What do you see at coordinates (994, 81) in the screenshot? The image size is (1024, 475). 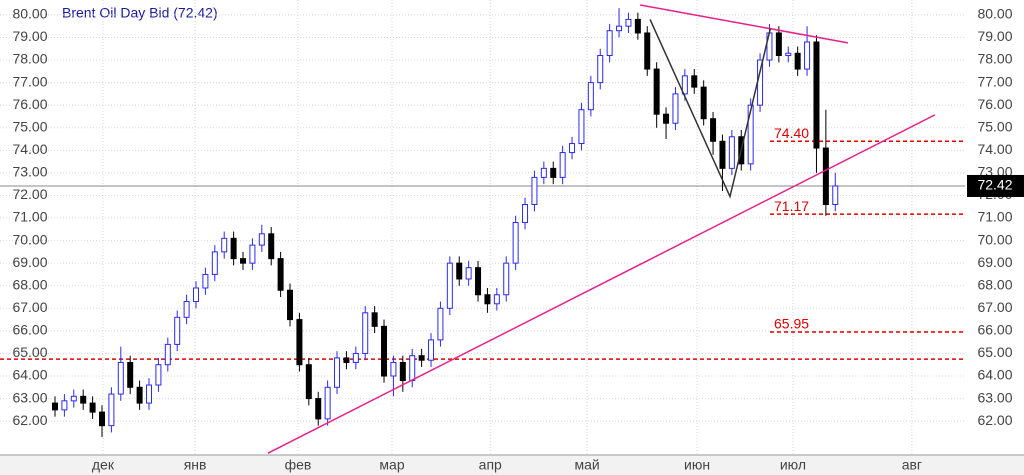 I see `y-tick-label: 77.00` at bounding box center [994, 81].